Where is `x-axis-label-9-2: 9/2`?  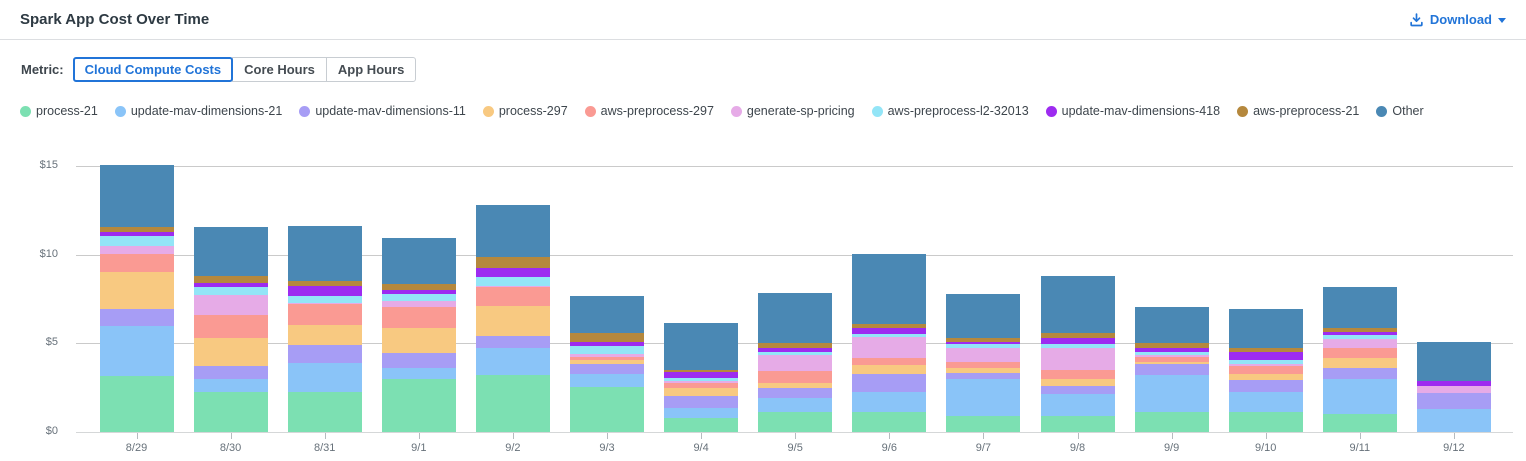
x-axis-label-9-2: 9/2 is located at coordinates (513, 448).